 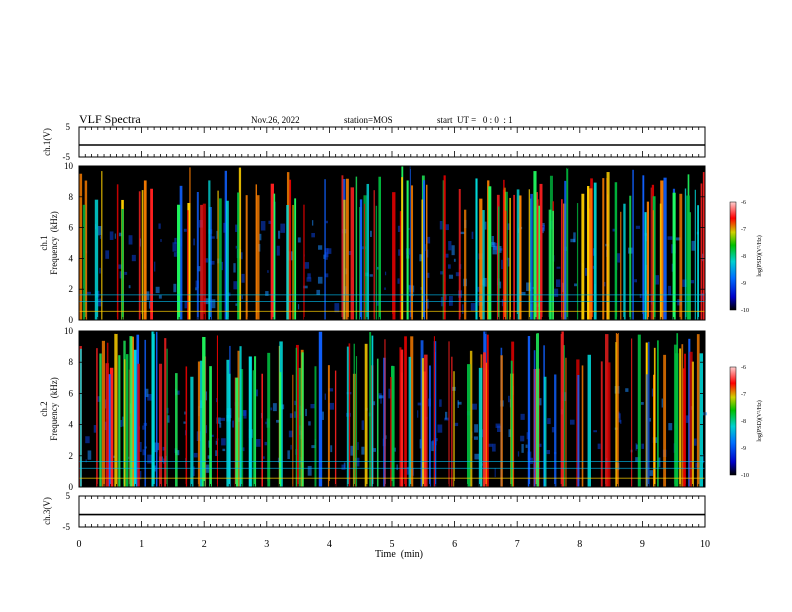 What do you see at coordinates (266, 544) in the screenshot?
I see `time-tick-label: 3` at bounding box center [266, 544].